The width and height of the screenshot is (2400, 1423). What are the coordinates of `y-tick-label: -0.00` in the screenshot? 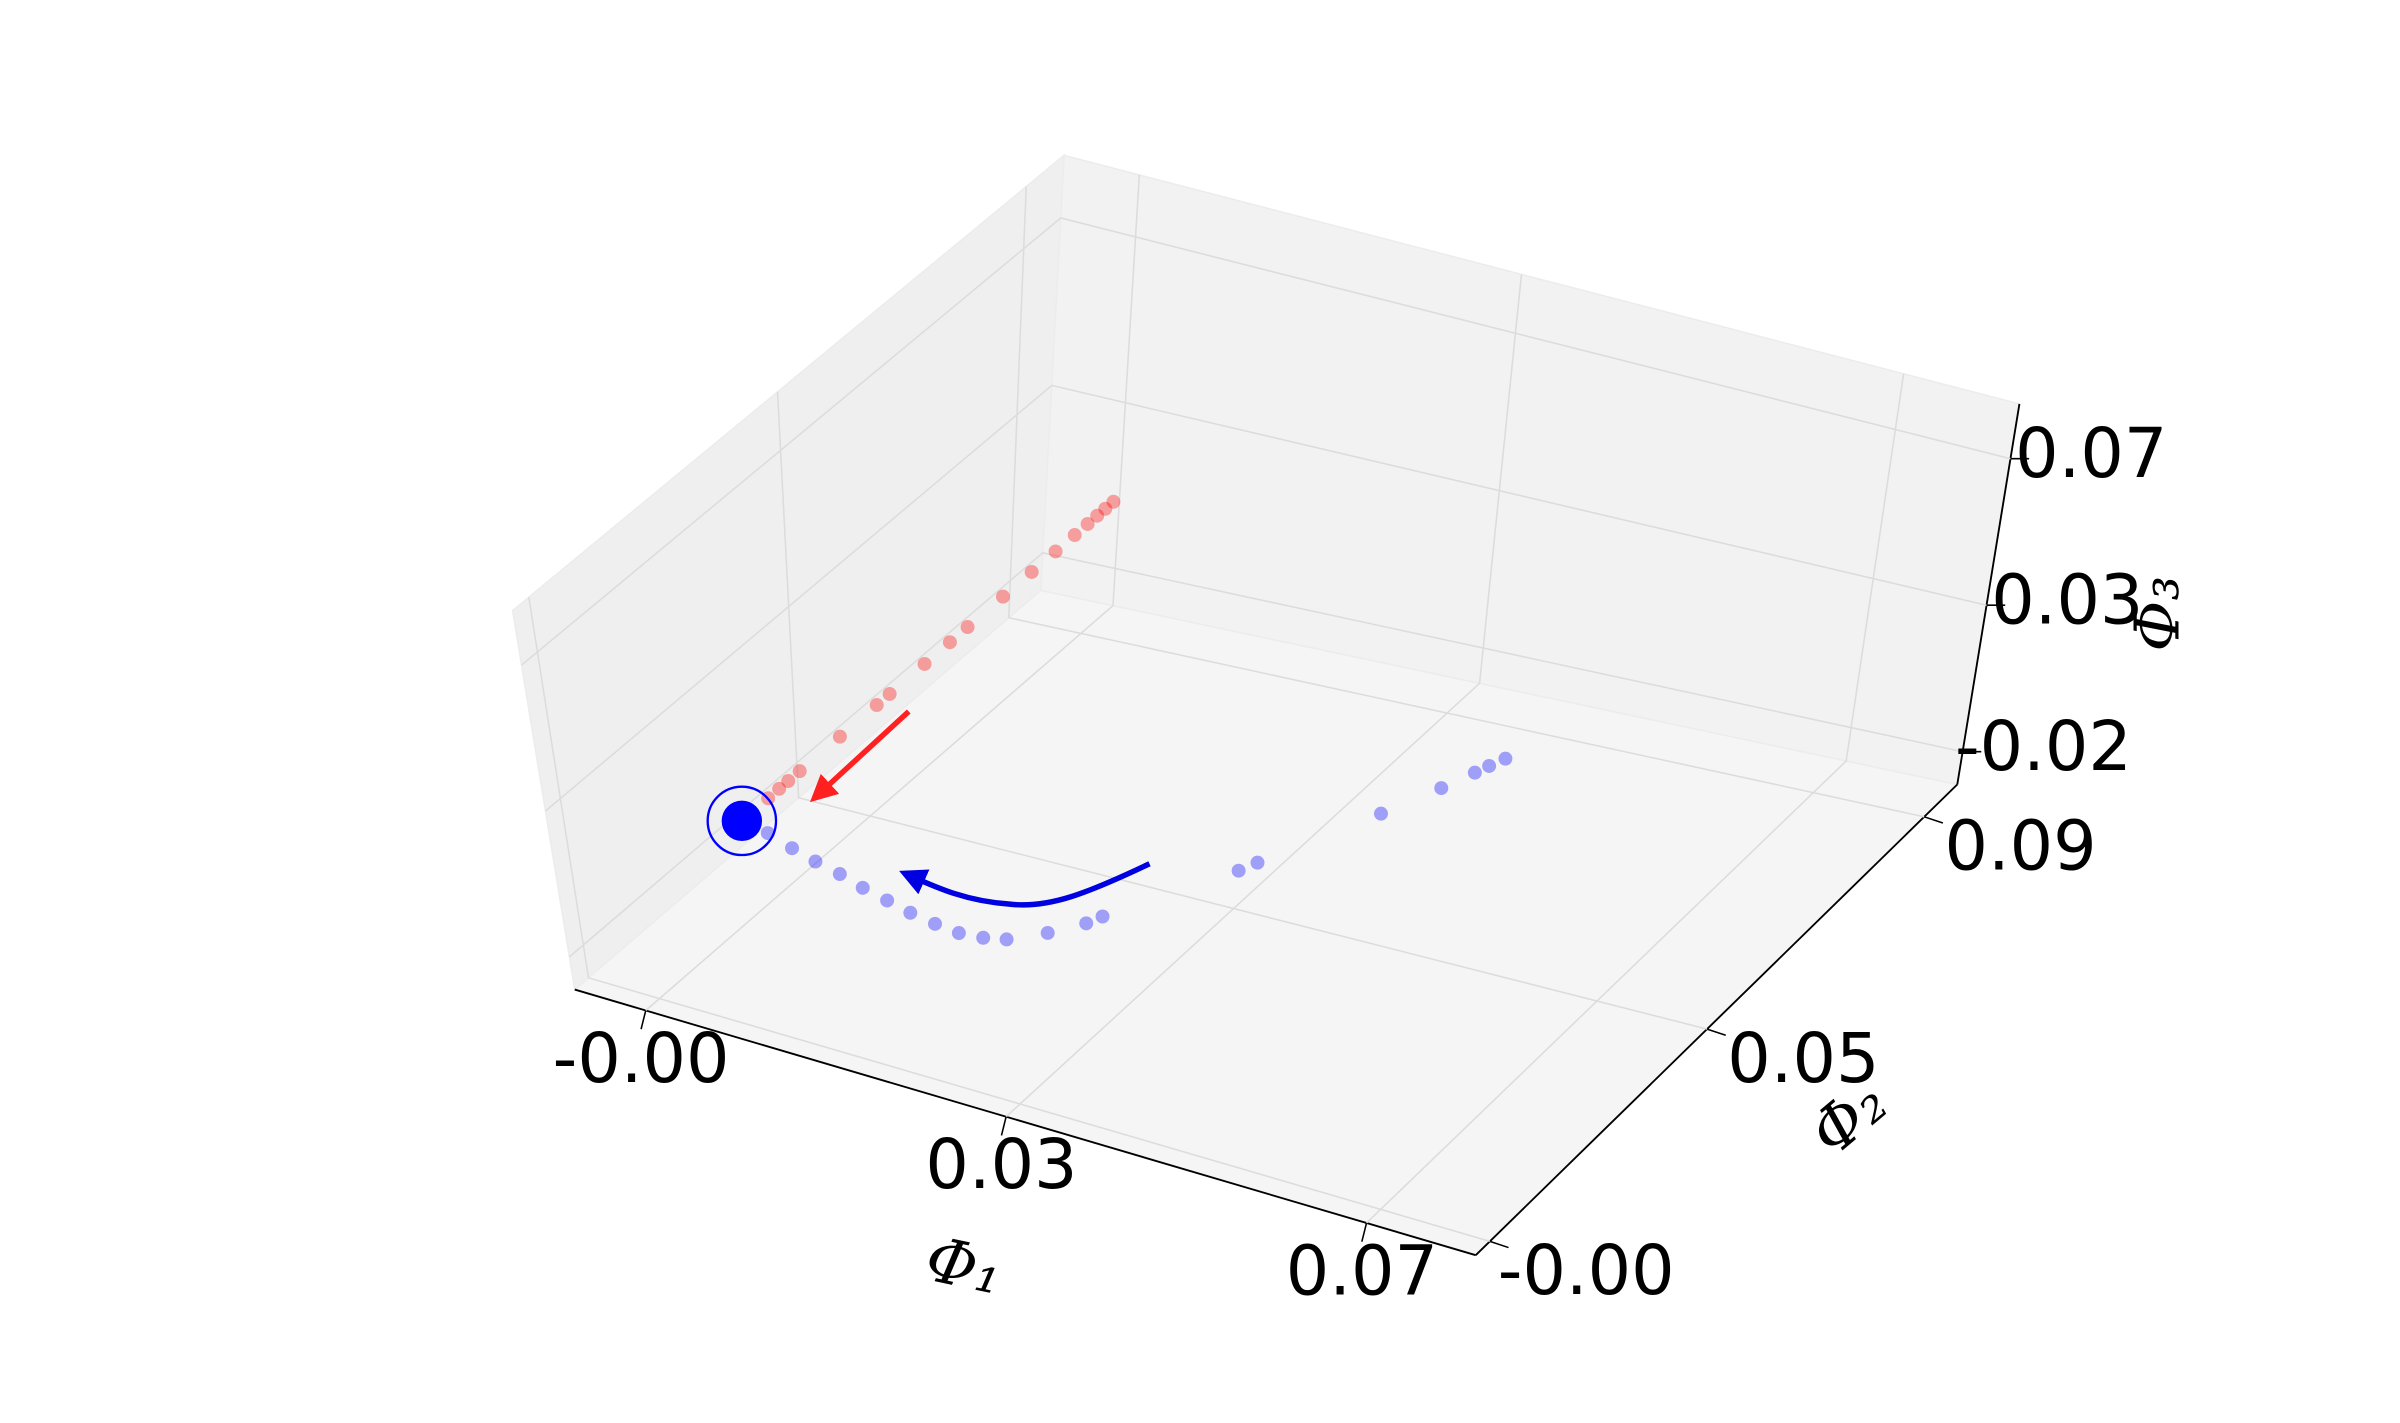 It's located at (1586, 1271).